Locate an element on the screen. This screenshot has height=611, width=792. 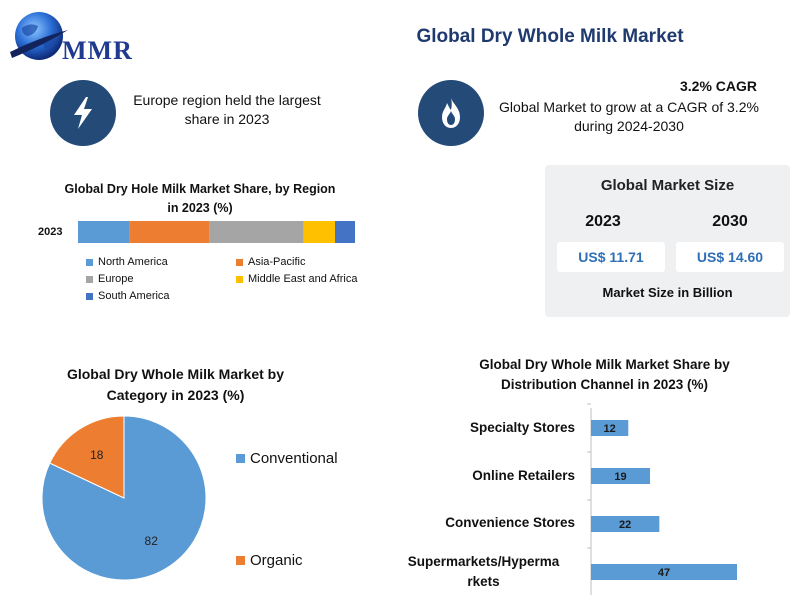
region-bar-segment-europe is located at coordinates (256, 232).